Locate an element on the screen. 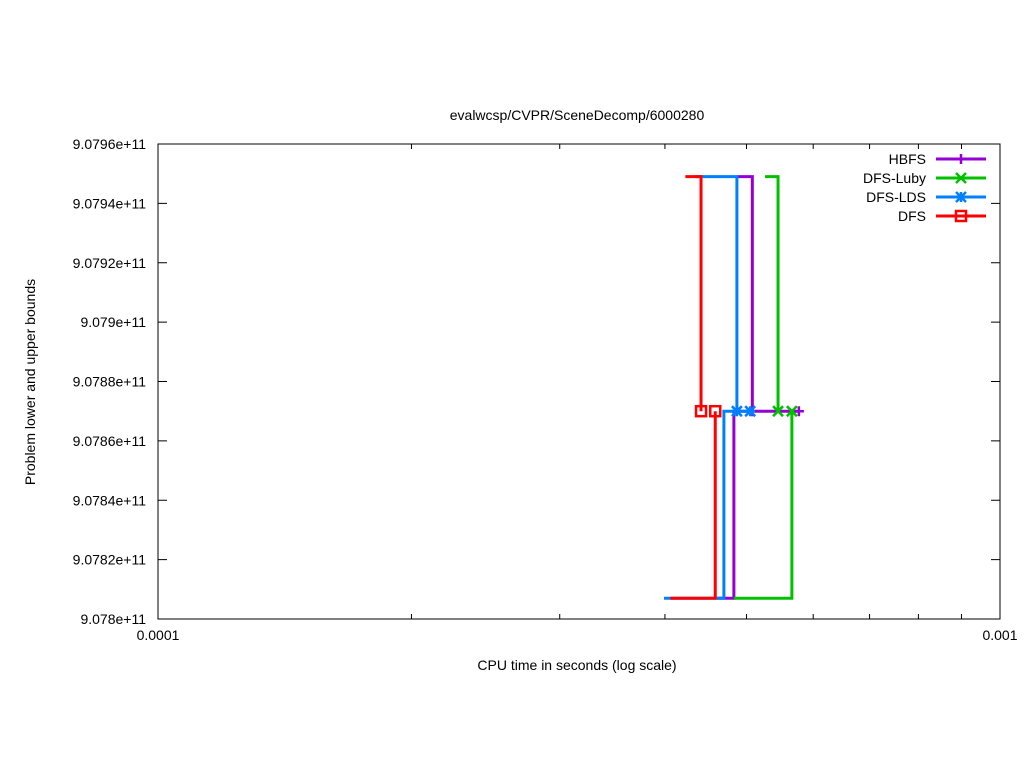  y-tick-label: 9.0796e+11 is located at coordinates (110, 144).